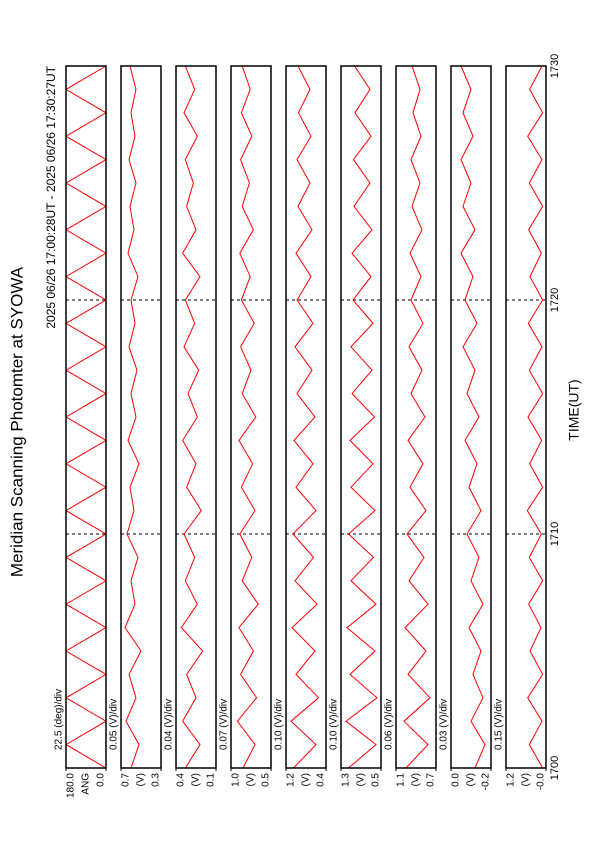 This screenshot has height=842, width=595. I want to click on y-tick-label: 0.3, so click(156, 780).